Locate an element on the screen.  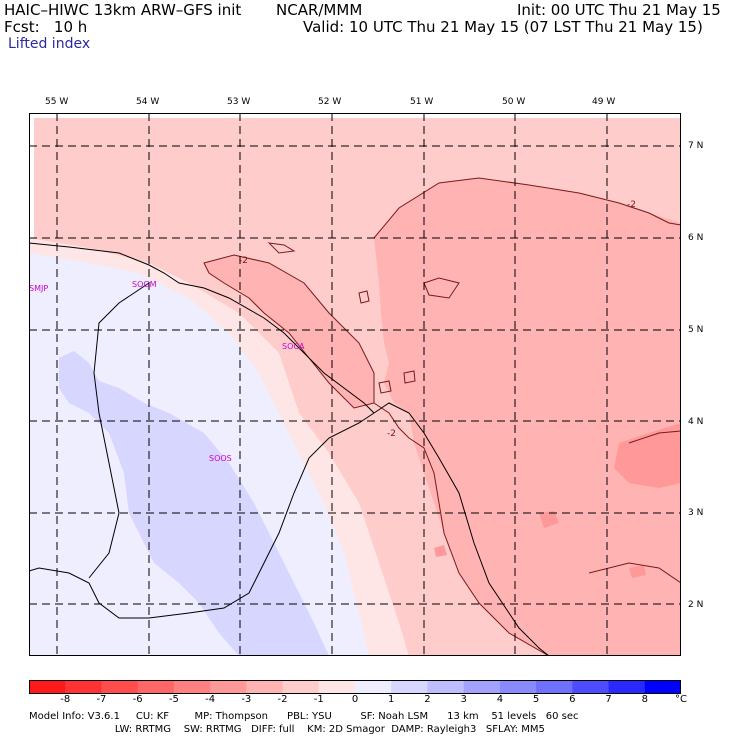
colorbar-unit: °C is located at coordinates (681, 699).